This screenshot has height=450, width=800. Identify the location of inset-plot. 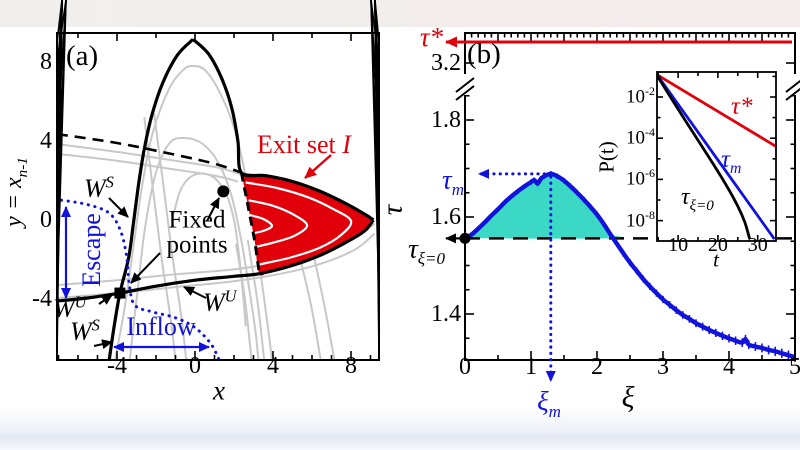
(716, 156).